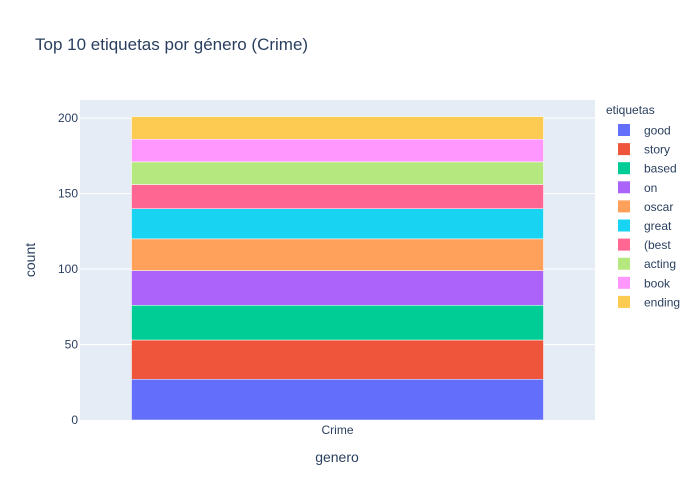 The width and height of the screenshot is (700, 500). Describe the element at coordinates (657, 131) in the screenshot. I see `legend-label: good` at that location.